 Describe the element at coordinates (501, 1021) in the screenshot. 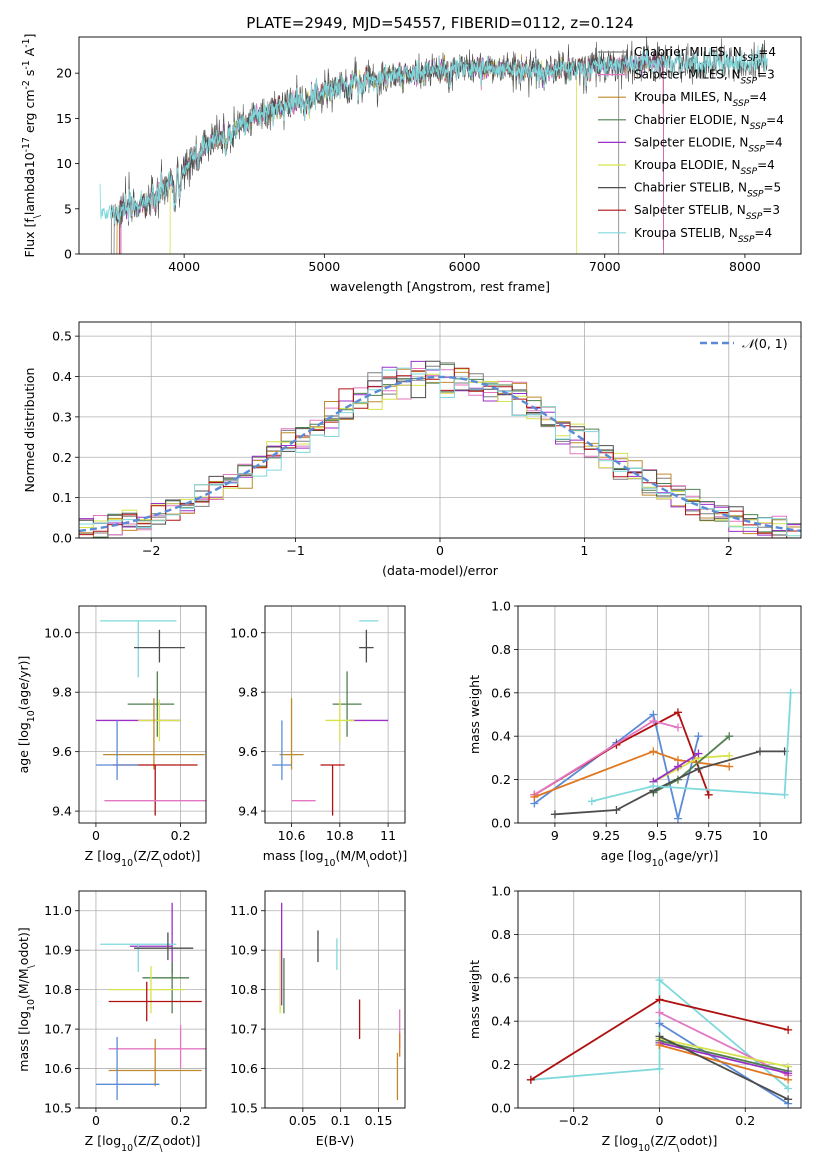

I see `y-tick-label: 0.4` at that location.